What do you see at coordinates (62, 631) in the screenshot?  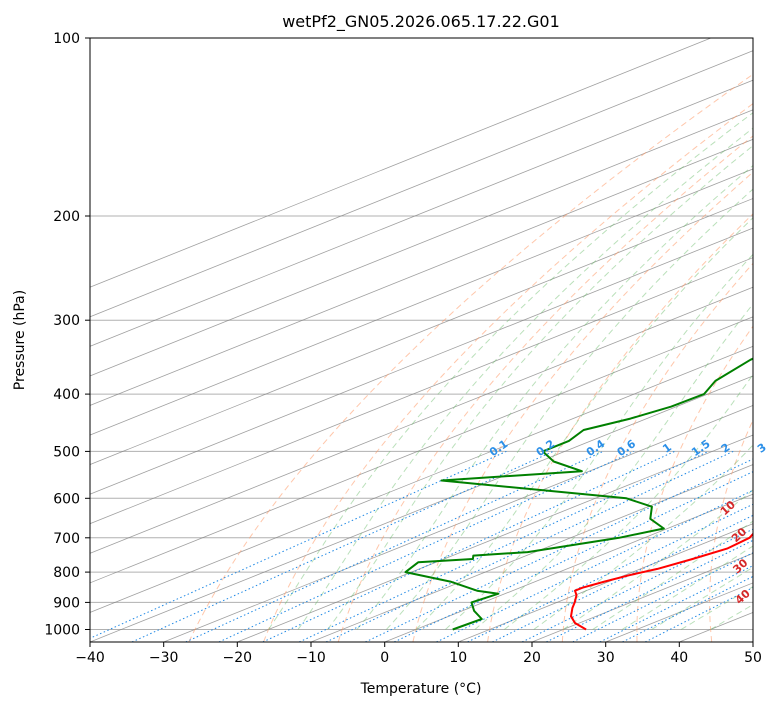 I see `y-tick-label: 1000` at bounding box center [62, 631].